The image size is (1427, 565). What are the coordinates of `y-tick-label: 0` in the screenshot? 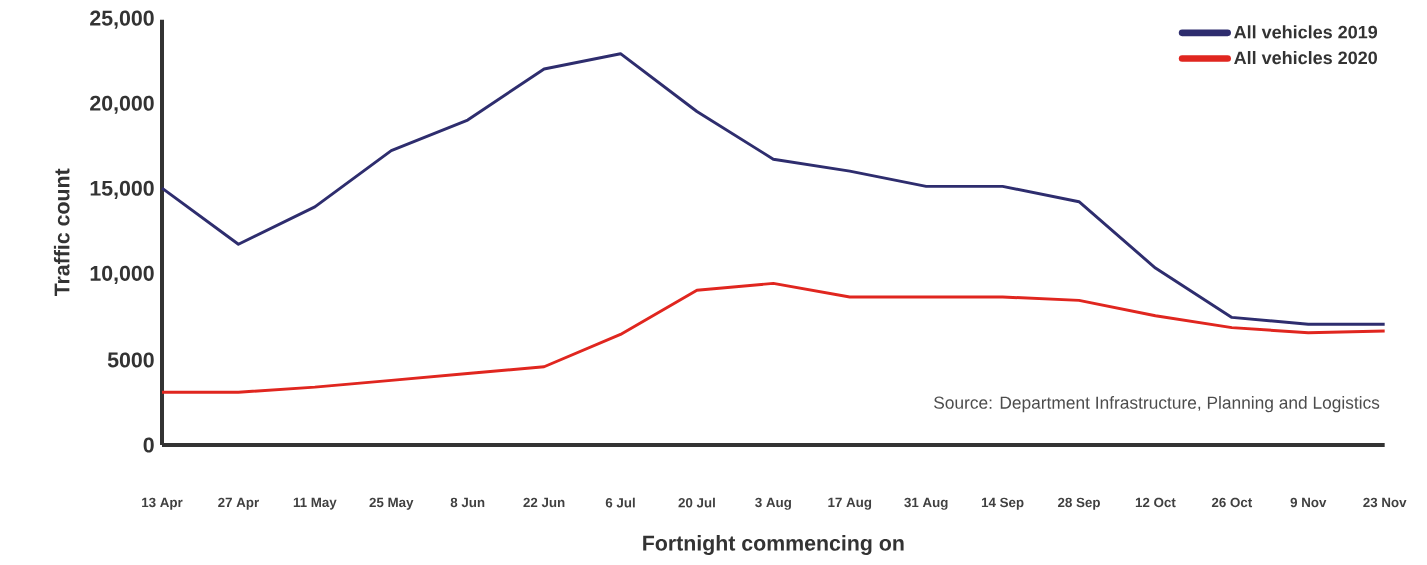 It's located at (148, 445).